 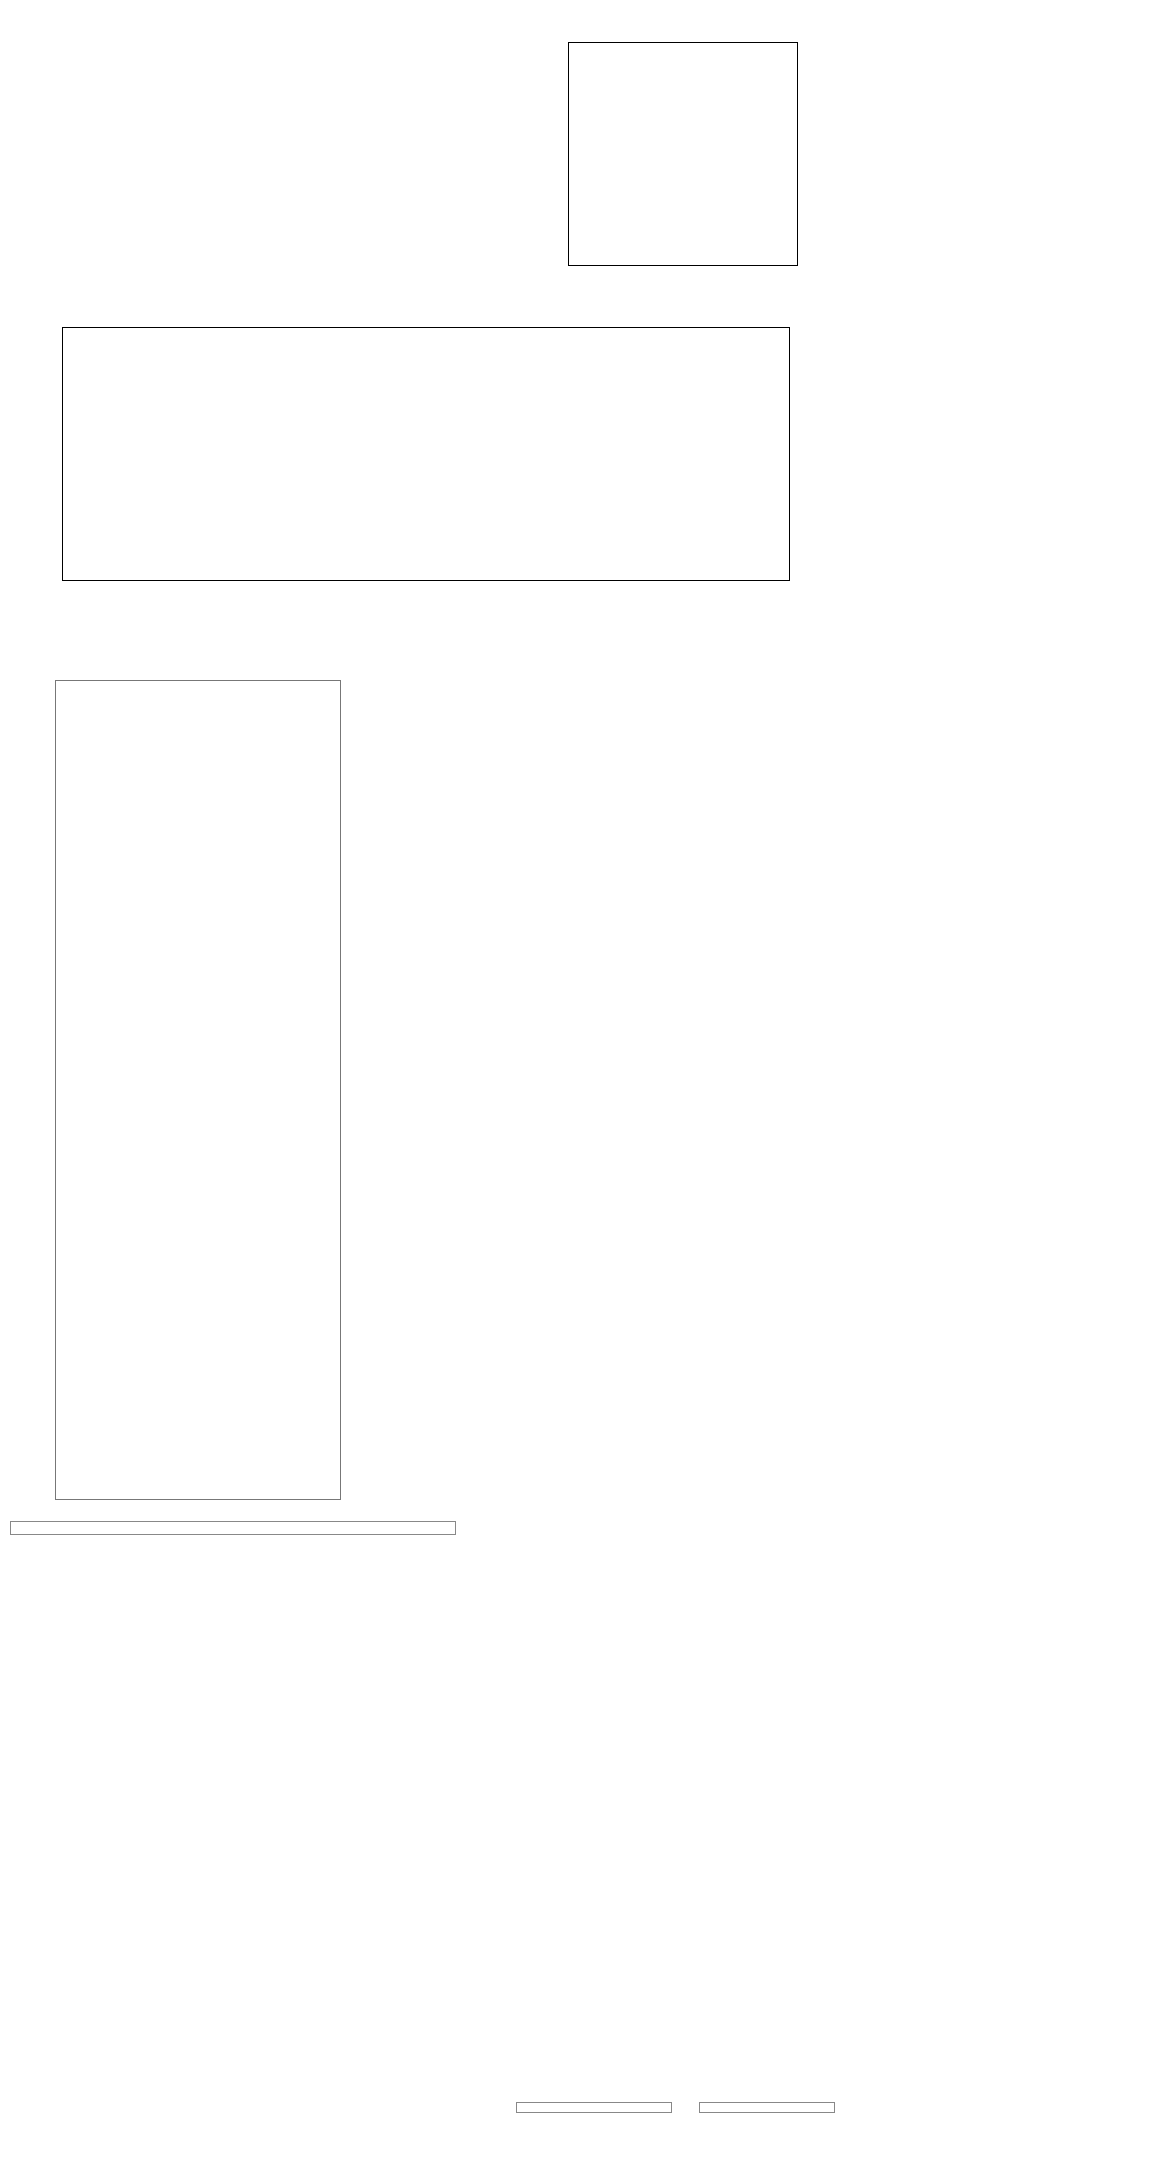 I want to click on feature-value-colorbar, so click(x=233, y=1528).